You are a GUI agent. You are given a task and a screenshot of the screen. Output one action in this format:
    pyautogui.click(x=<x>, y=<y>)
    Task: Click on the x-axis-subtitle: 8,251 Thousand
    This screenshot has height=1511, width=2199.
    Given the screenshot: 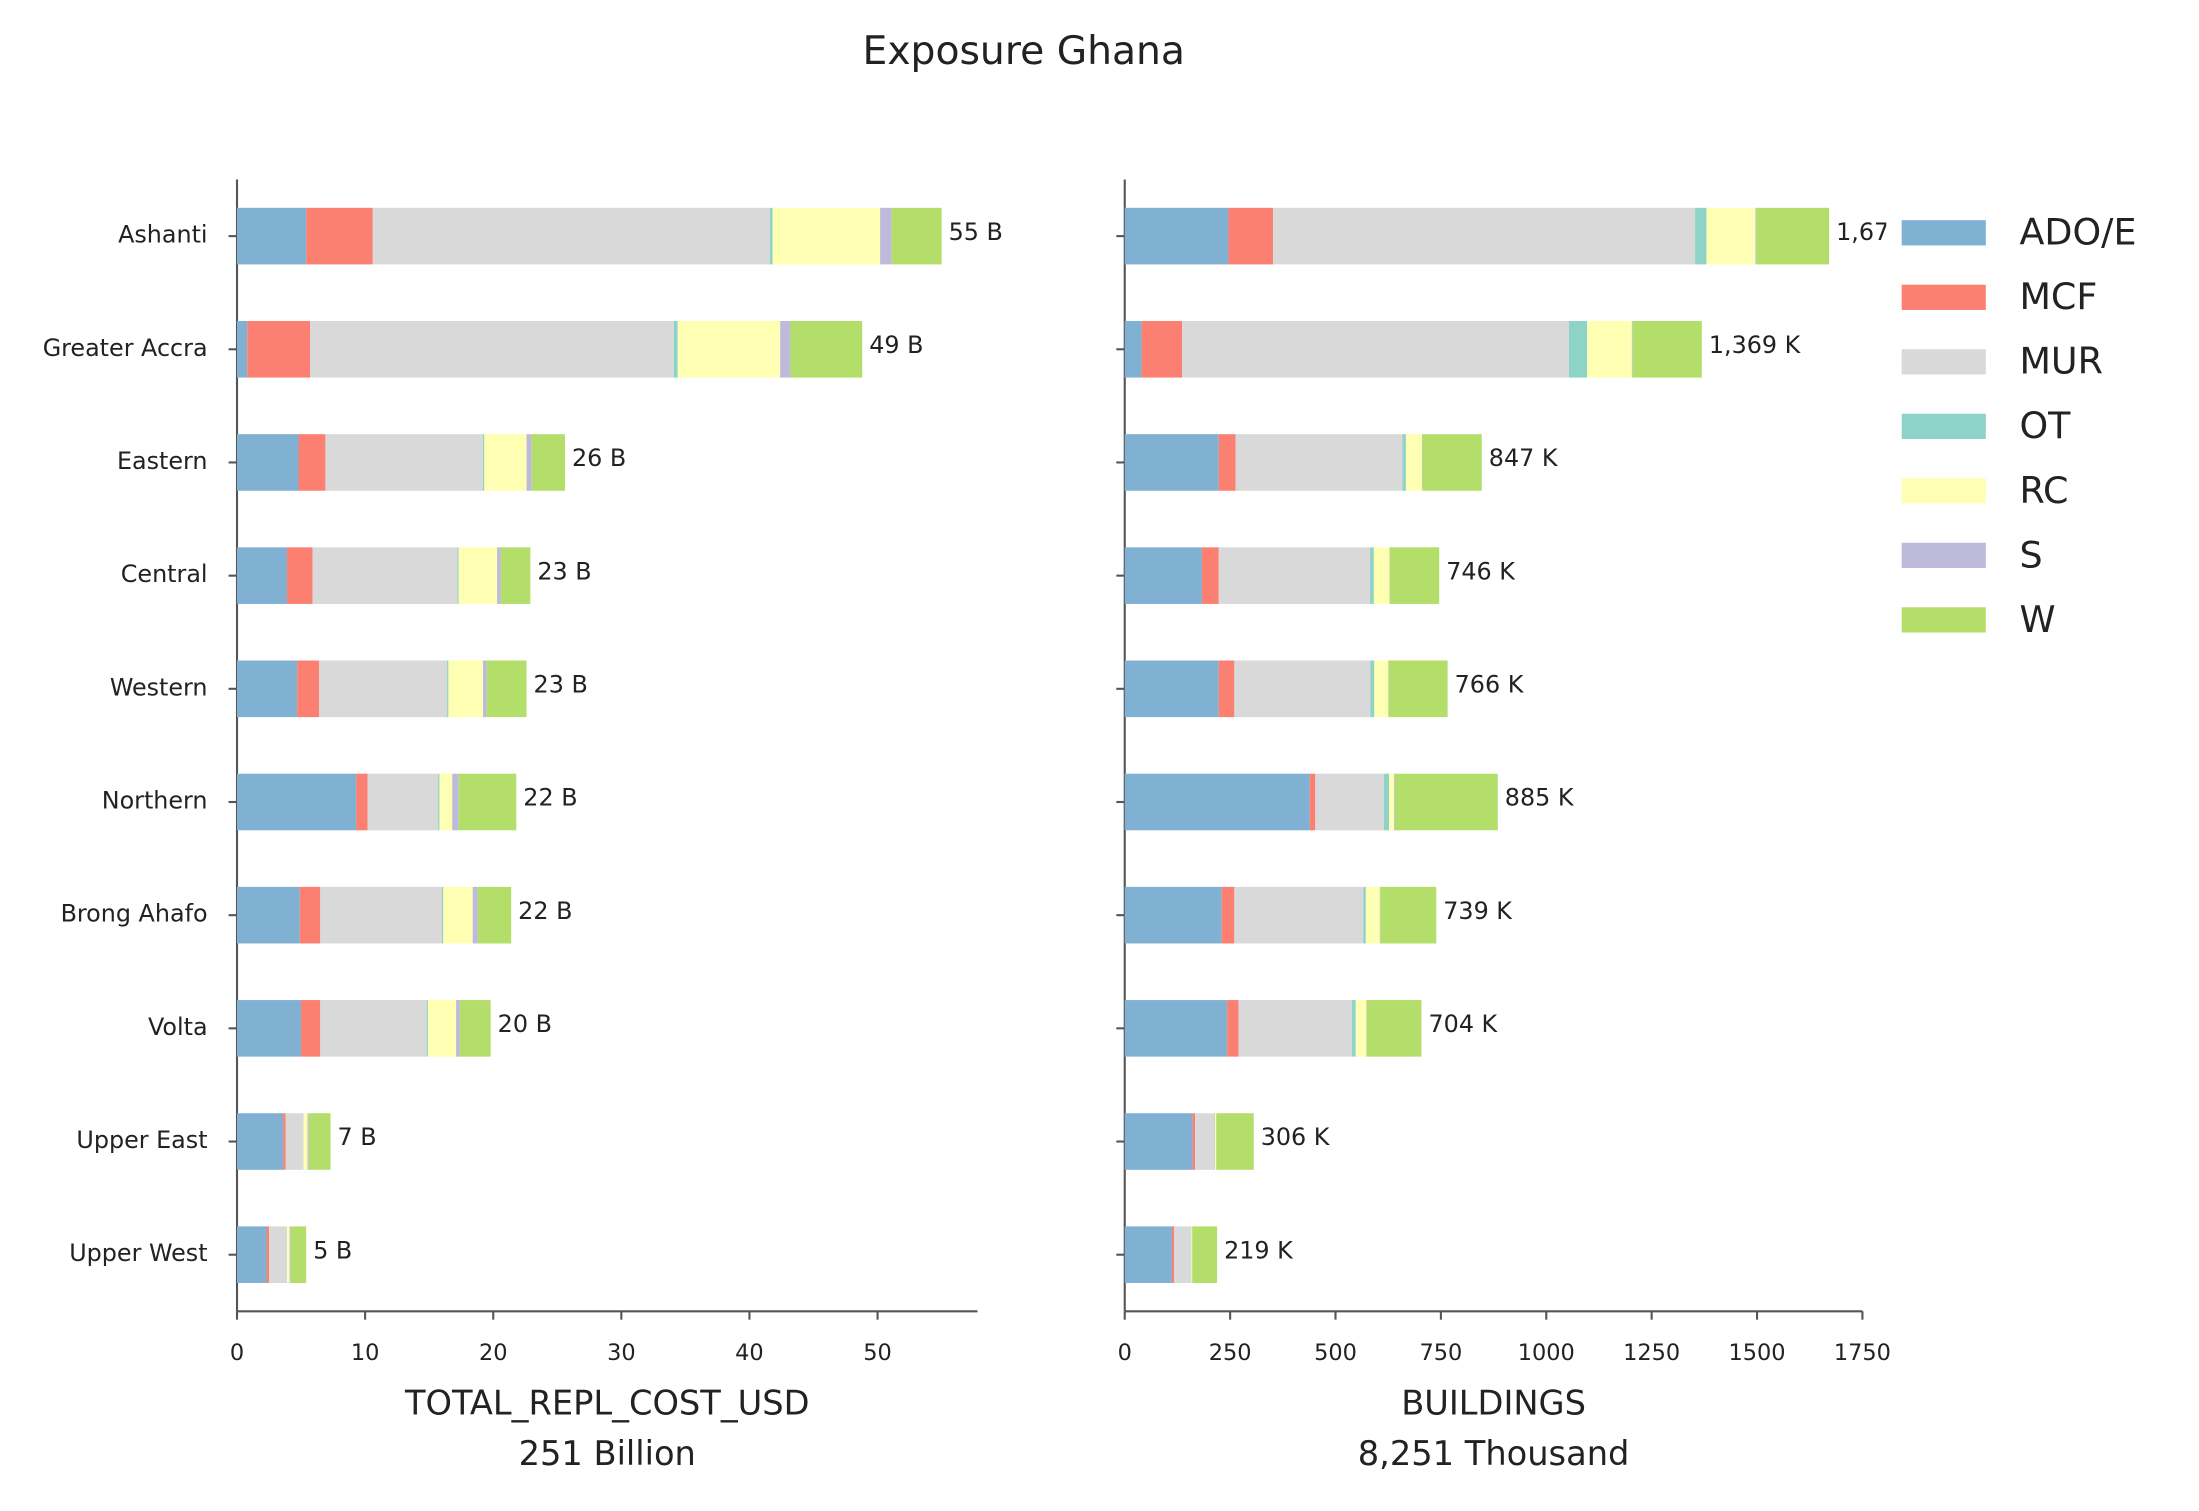 What is the action you would take?
    pyautogui.click(x=1494, y=1453)
    